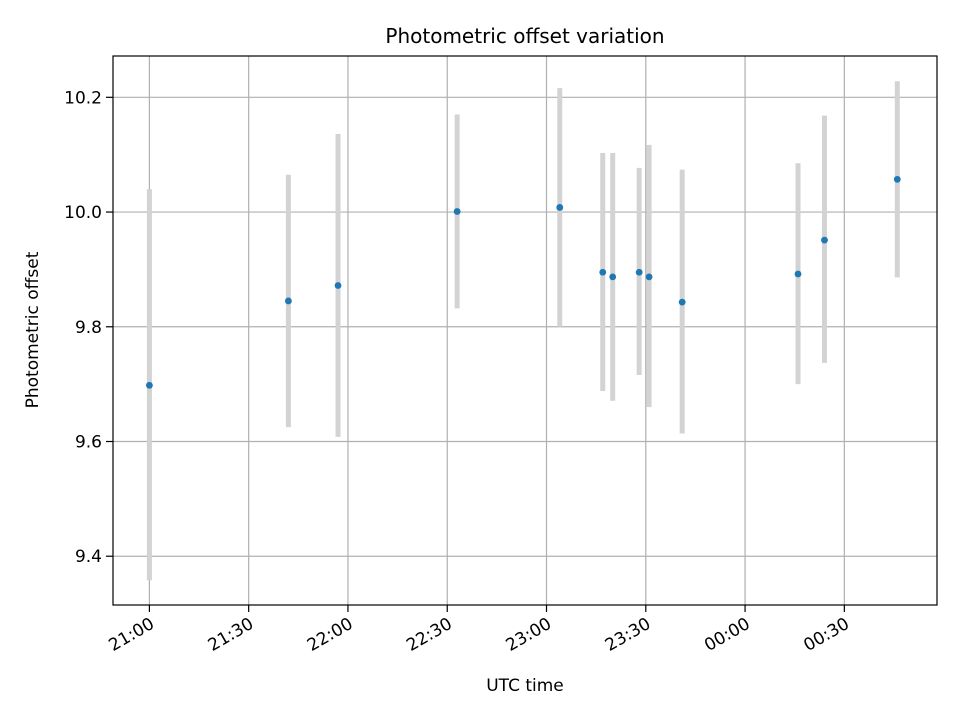 The height and width of the screenshot is (720, 960). I want to click on y-tick-label: 9.4, so click(88, 557).